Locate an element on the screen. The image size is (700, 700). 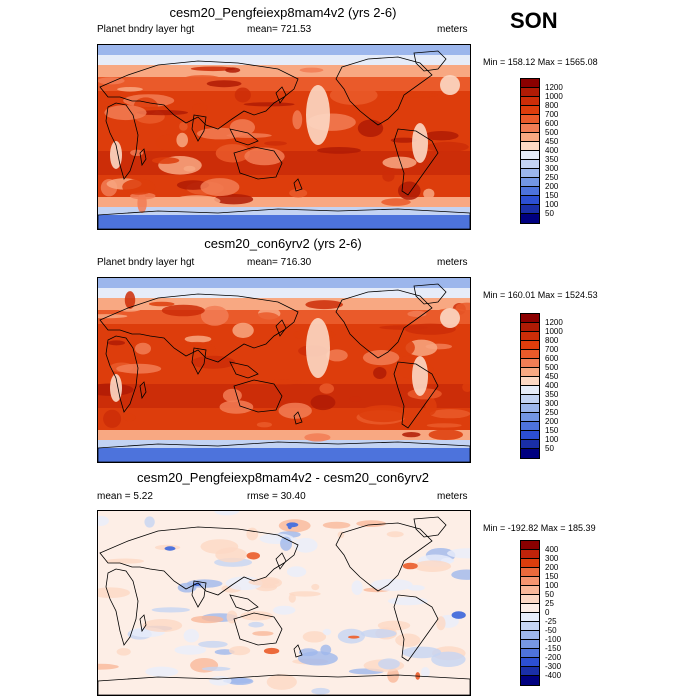
legend-label: -25 is located at coordinates (551, 621).